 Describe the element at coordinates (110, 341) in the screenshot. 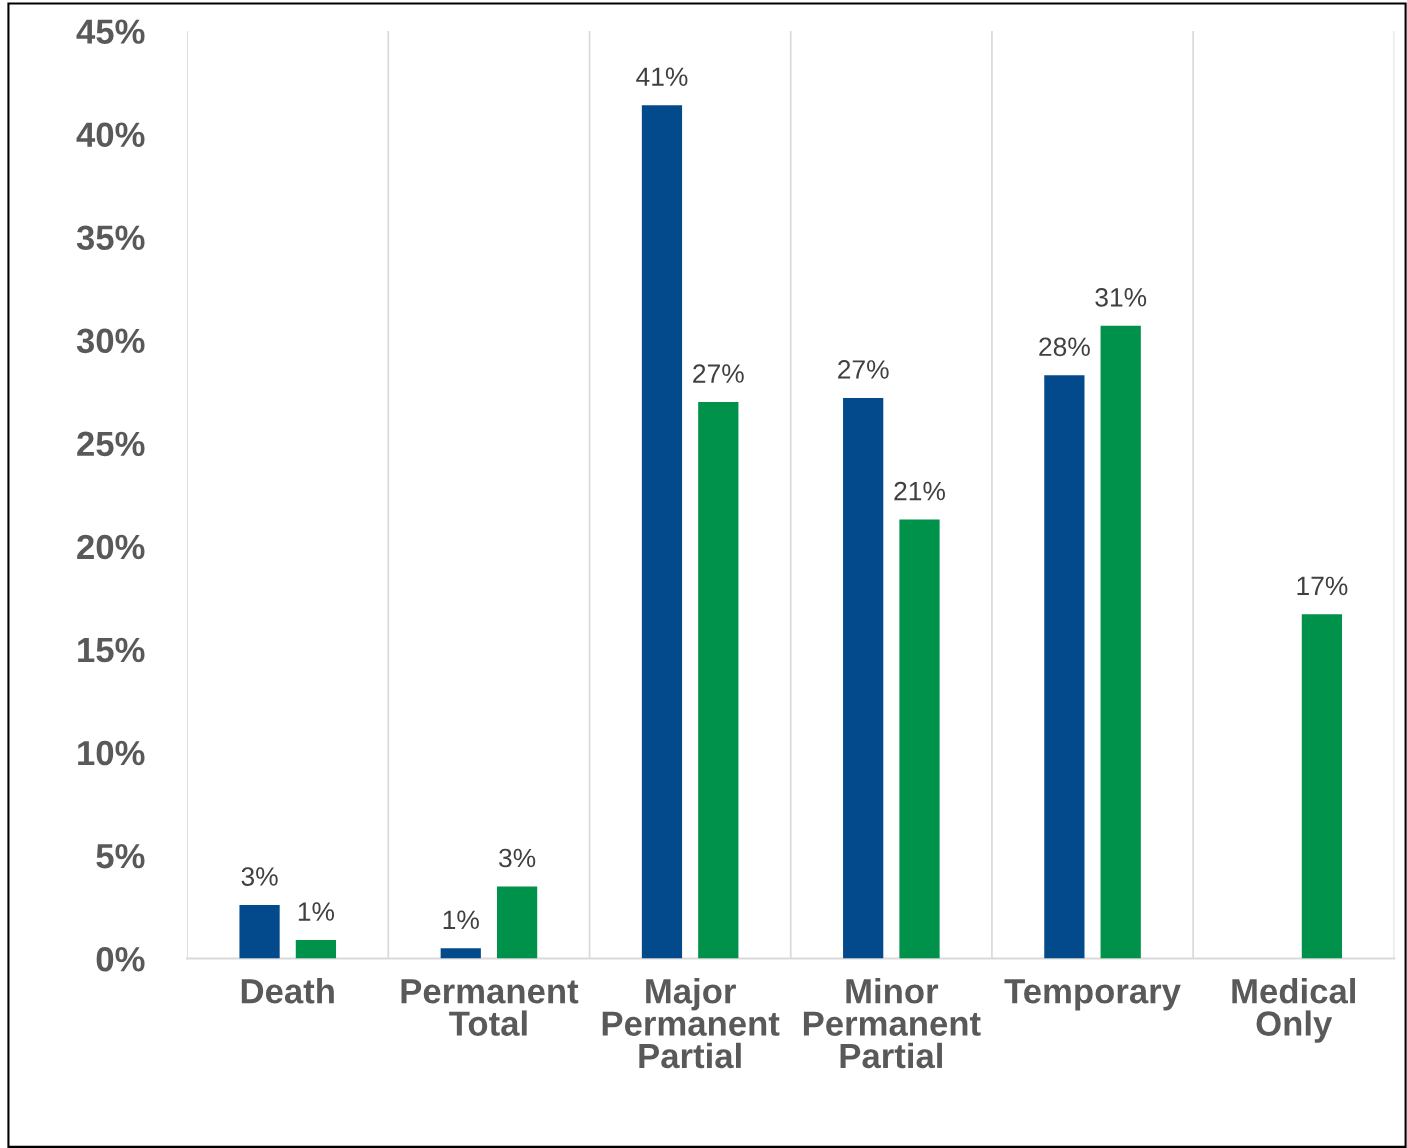

I see `y-tick-label: 30%` at that location.